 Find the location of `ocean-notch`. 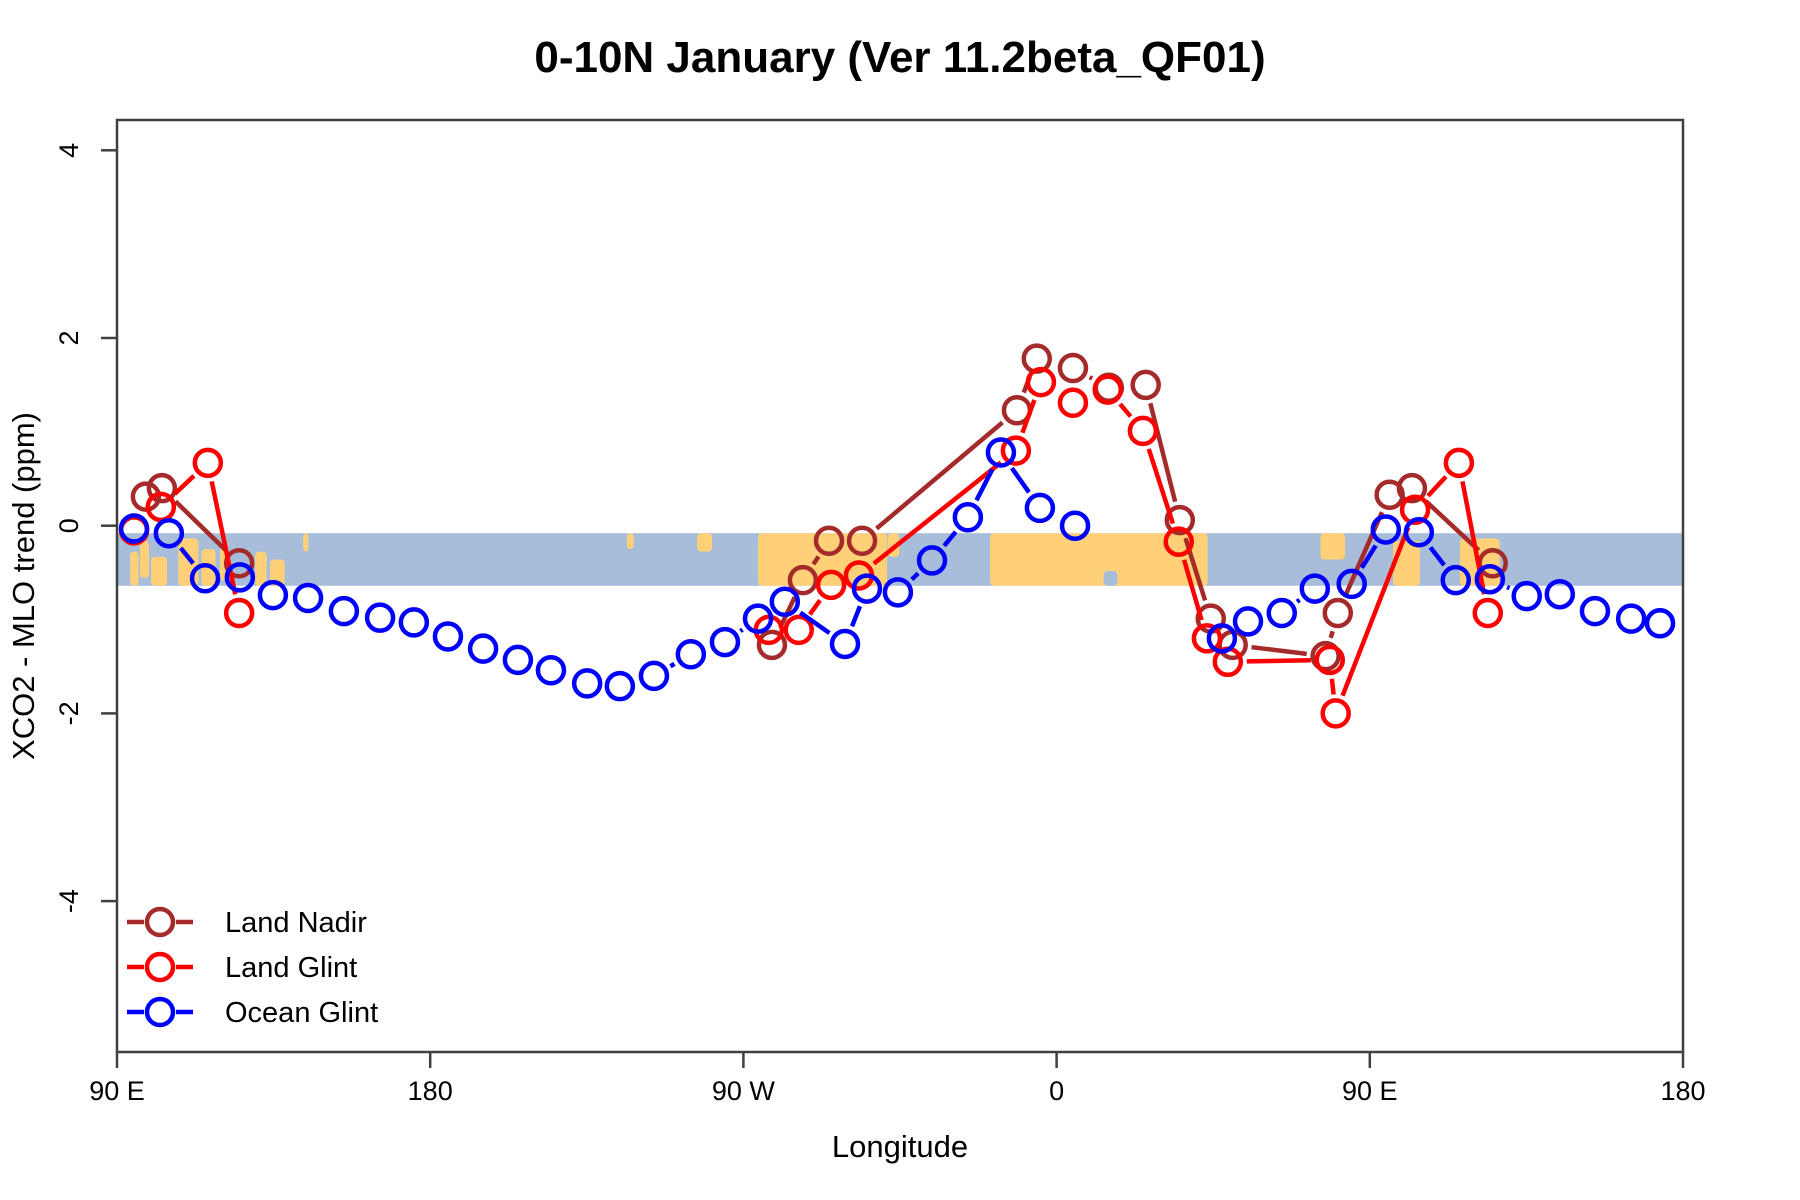

ocean-notch is located at coordinates (1110, 578).